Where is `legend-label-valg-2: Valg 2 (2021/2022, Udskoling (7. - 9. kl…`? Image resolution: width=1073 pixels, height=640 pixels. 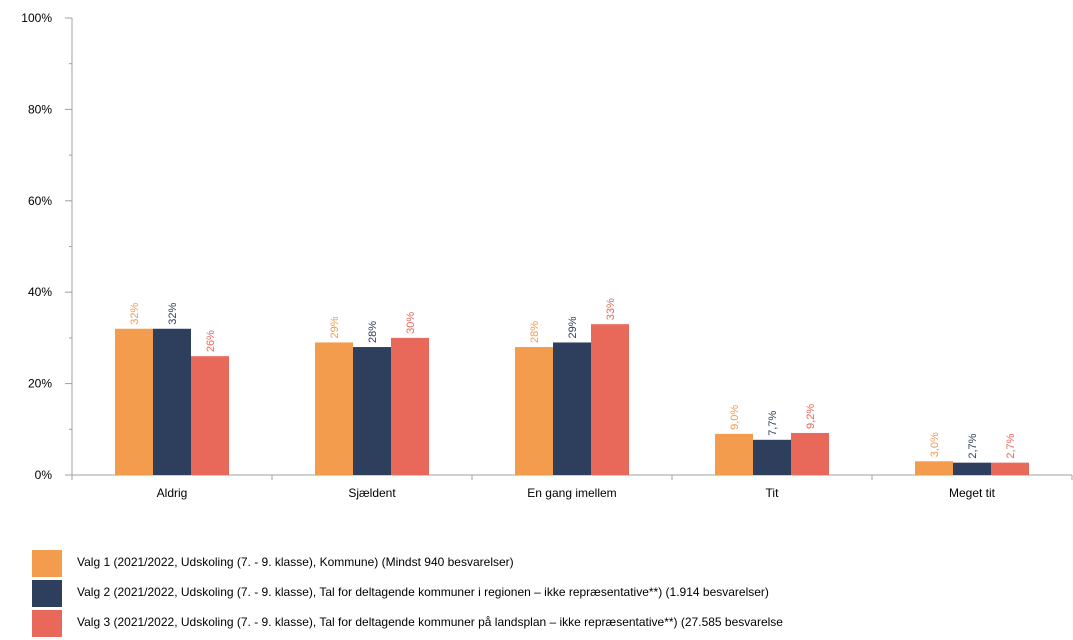
legend-label-valg-2: Valg 2 (2021/2022, Udskoling (7. - 9. kl… is located at coordinates (423, 592).